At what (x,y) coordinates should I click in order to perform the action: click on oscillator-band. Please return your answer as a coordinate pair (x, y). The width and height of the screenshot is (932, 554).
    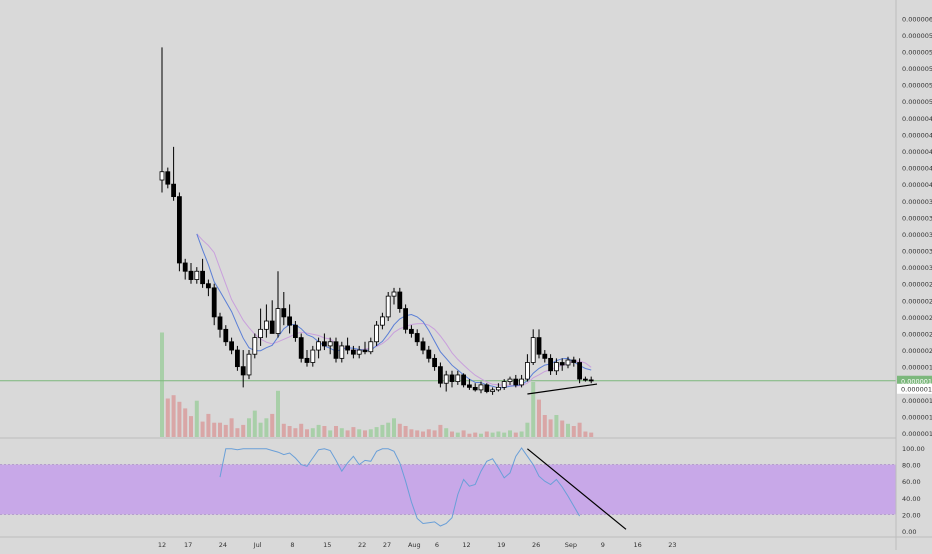
    Looking at the image, I should click on (448, 489).